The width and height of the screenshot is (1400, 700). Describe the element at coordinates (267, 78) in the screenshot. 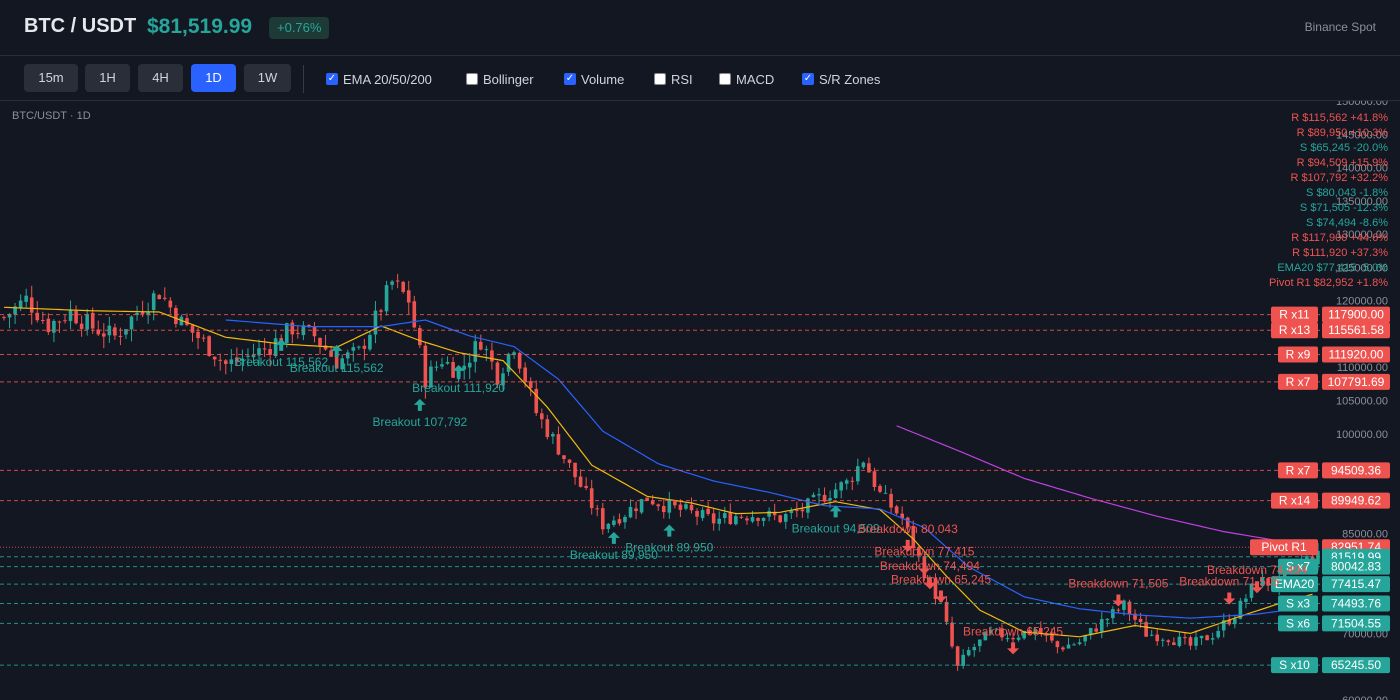

I see `timeframe-1w-button: 1W` at that location.